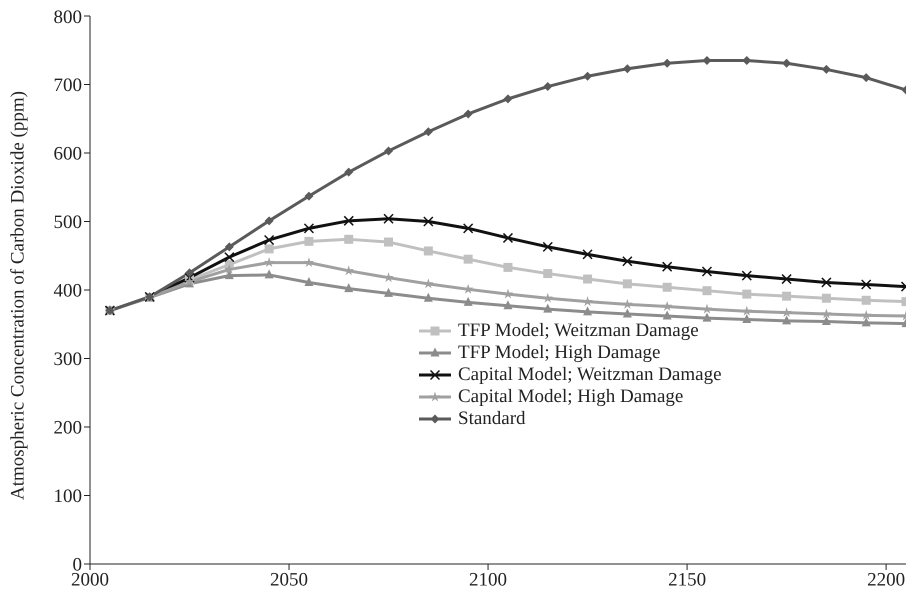 The image size is (912, 607). Describe the element at coordinates (68, 497) in the screenshot. I see `y-tick-label: 100` at that location.